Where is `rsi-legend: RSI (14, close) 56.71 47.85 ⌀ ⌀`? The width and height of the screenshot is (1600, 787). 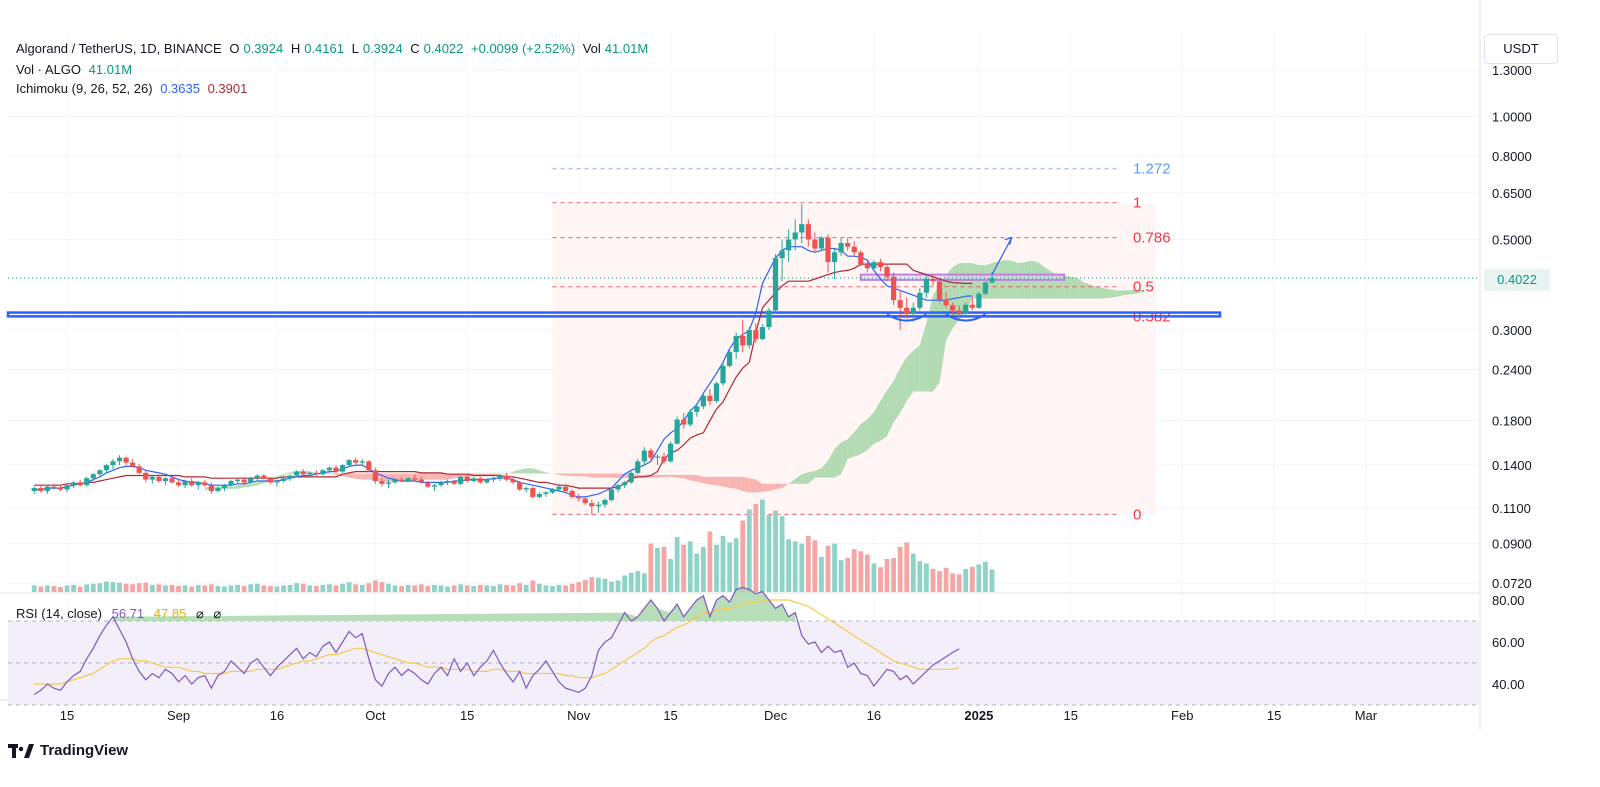 rsi-legend: RSI (14, close) 56.71 47.85 ⌀ ⌀ is located at coordinates (121, 614).